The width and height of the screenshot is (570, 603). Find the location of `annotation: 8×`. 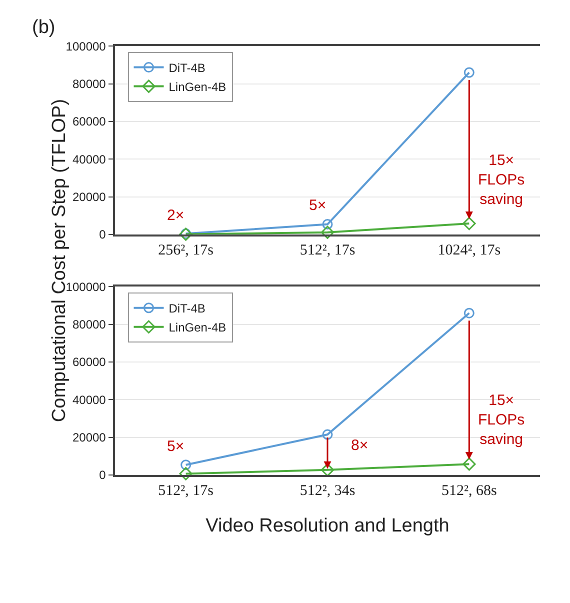

annotation: 8× is located at coordinates (359, 445).